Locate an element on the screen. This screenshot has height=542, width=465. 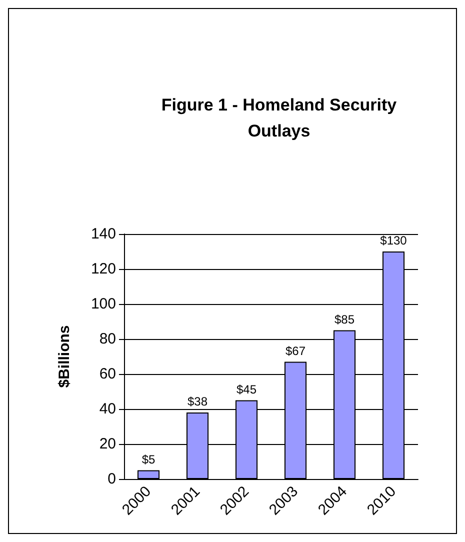
data-label: $38 is located at coordinates (197, 401).